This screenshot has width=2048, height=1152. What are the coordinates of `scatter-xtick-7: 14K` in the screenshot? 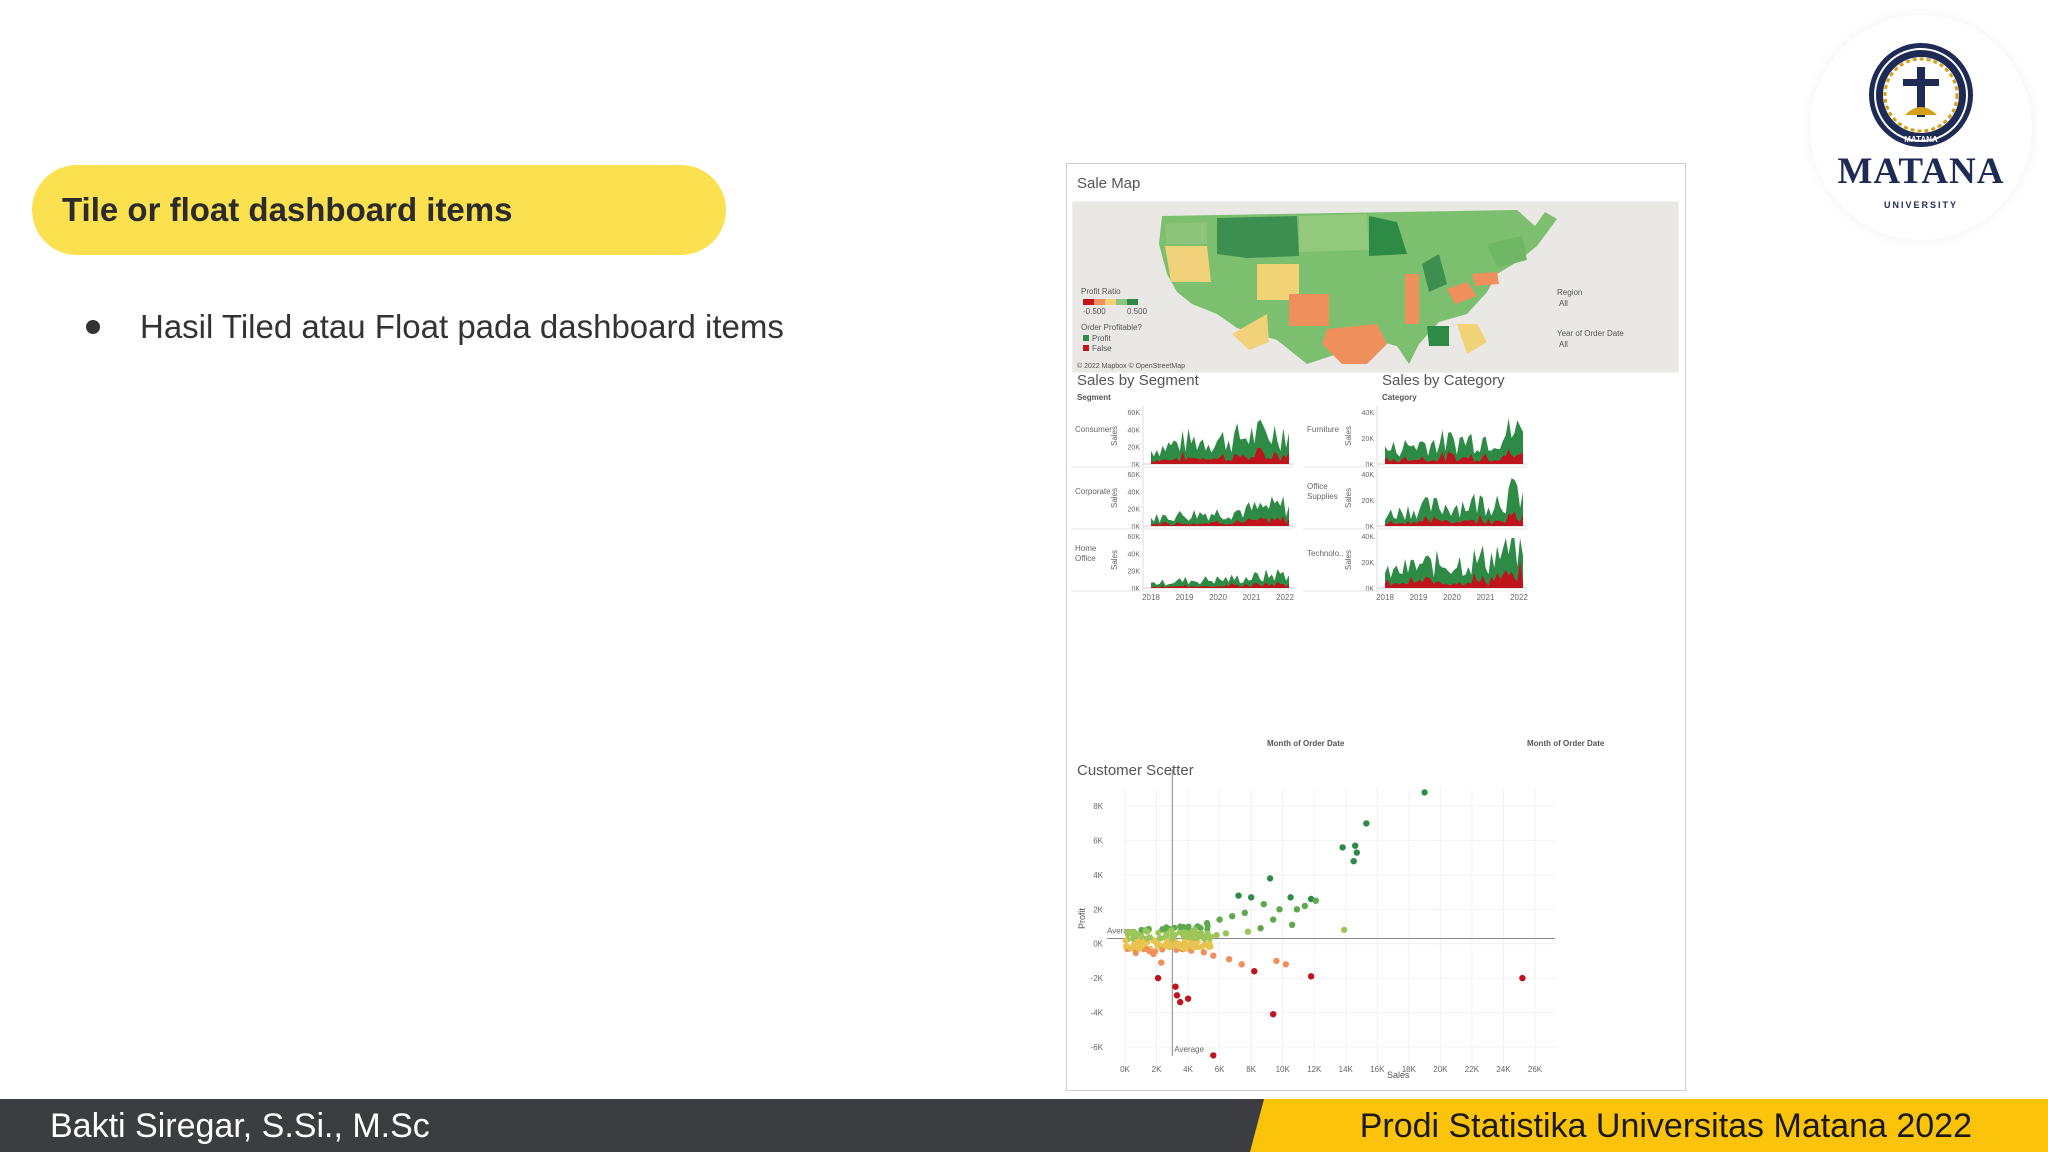 It's located at (1346, 1069).